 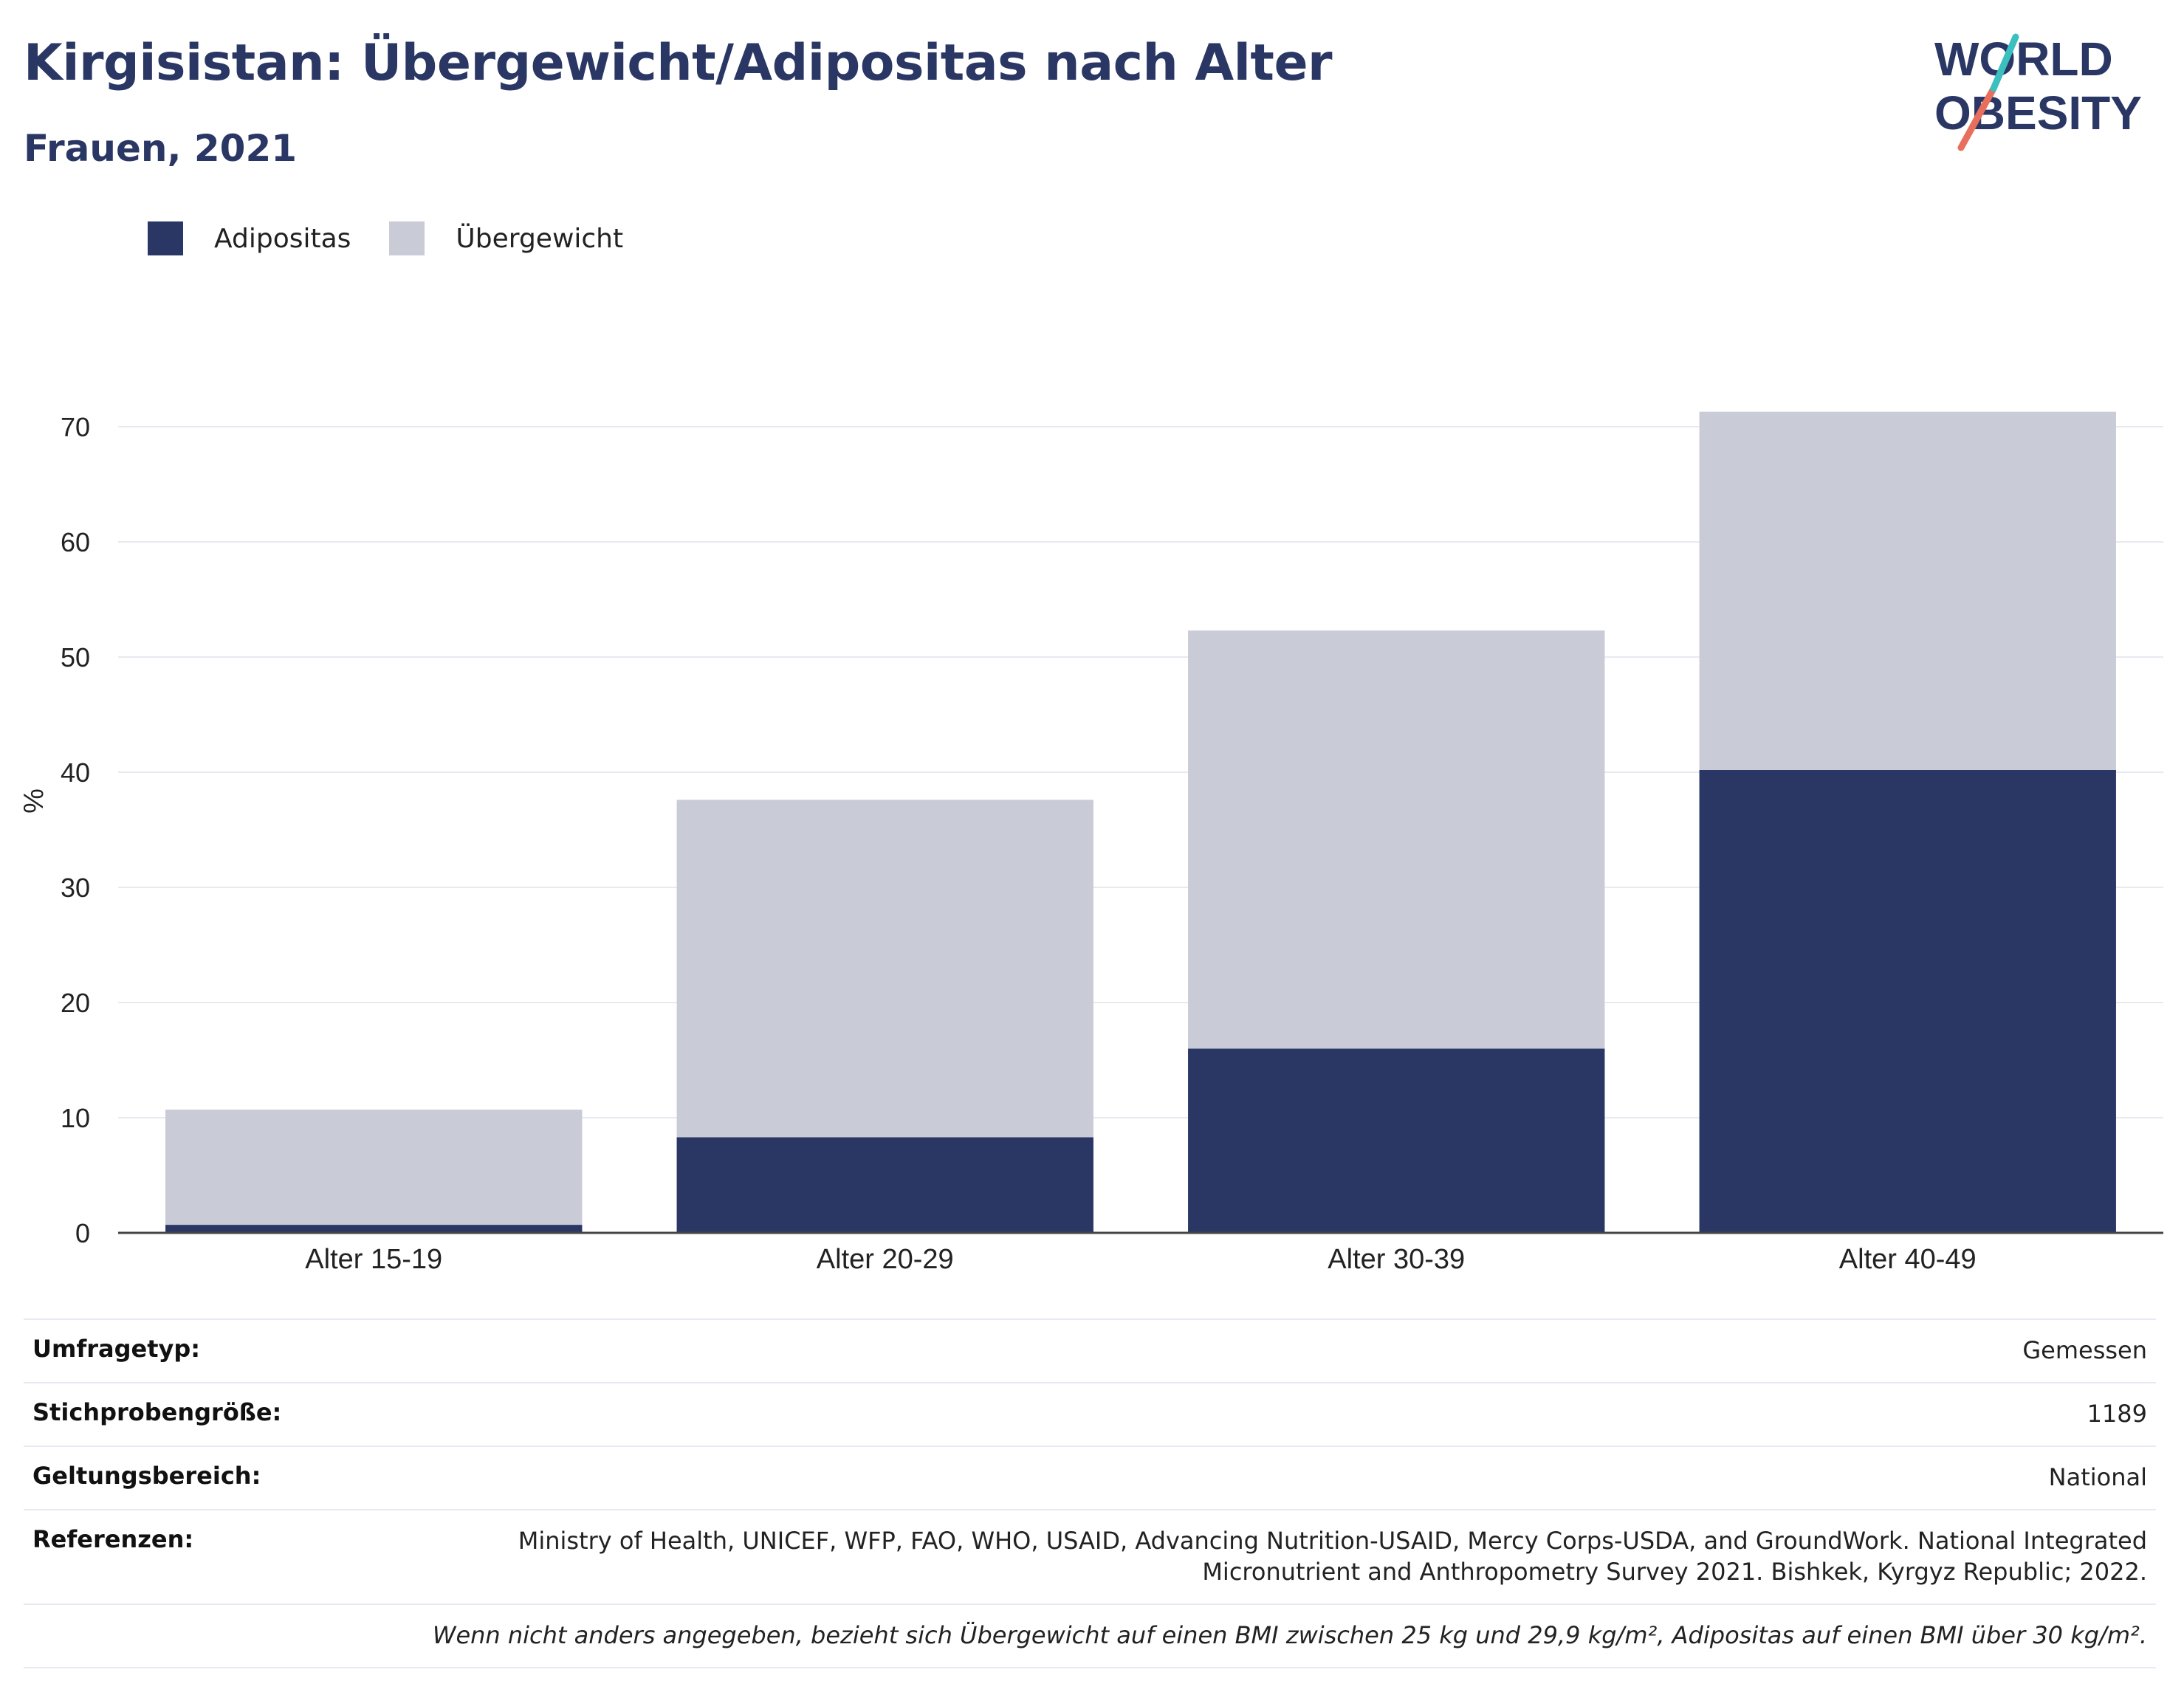 I want to click on info-label: Referenzen:, so click(x=113, y=1539).